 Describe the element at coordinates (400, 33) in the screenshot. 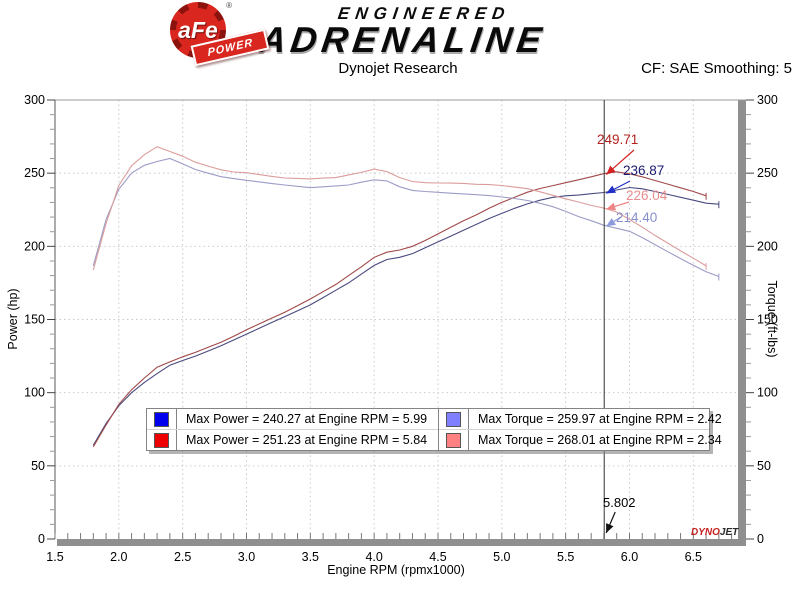

I see `brand-logo: aFe ® POWER ENGINEERED ADRENALINE` at that location.